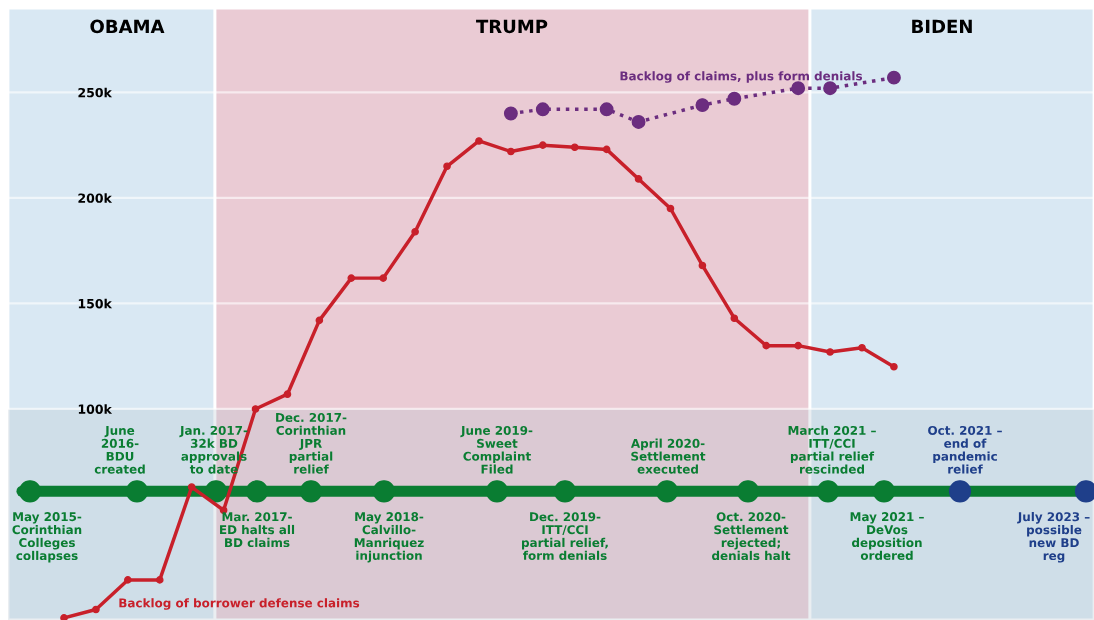  Describe the element at coordinates (95, 92) in the screenshot. I see `y-tick-label: 250k` at that location.